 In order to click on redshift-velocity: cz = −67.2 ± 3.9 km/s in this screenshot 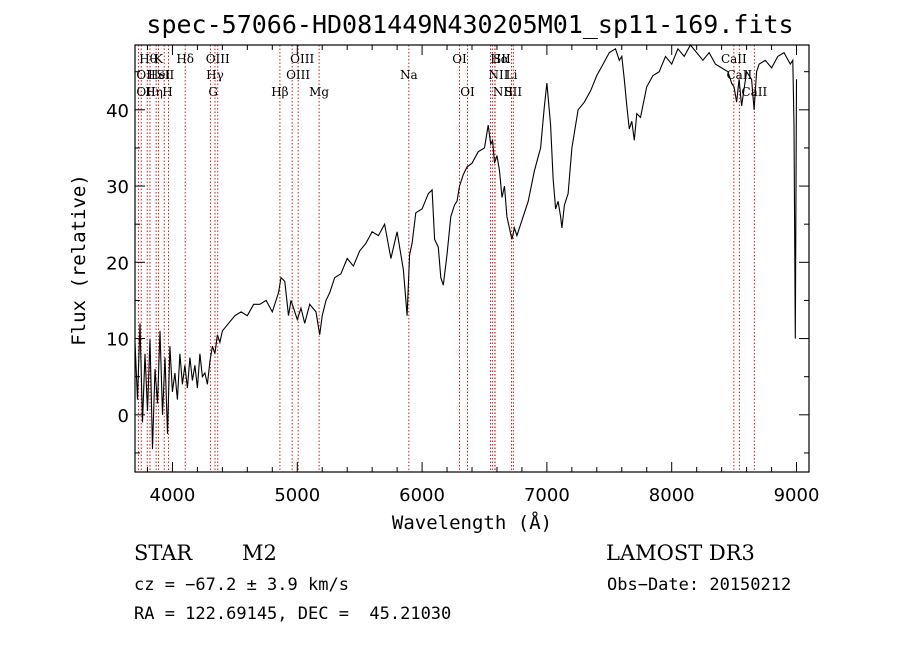, I will do `click(241, 585)`.